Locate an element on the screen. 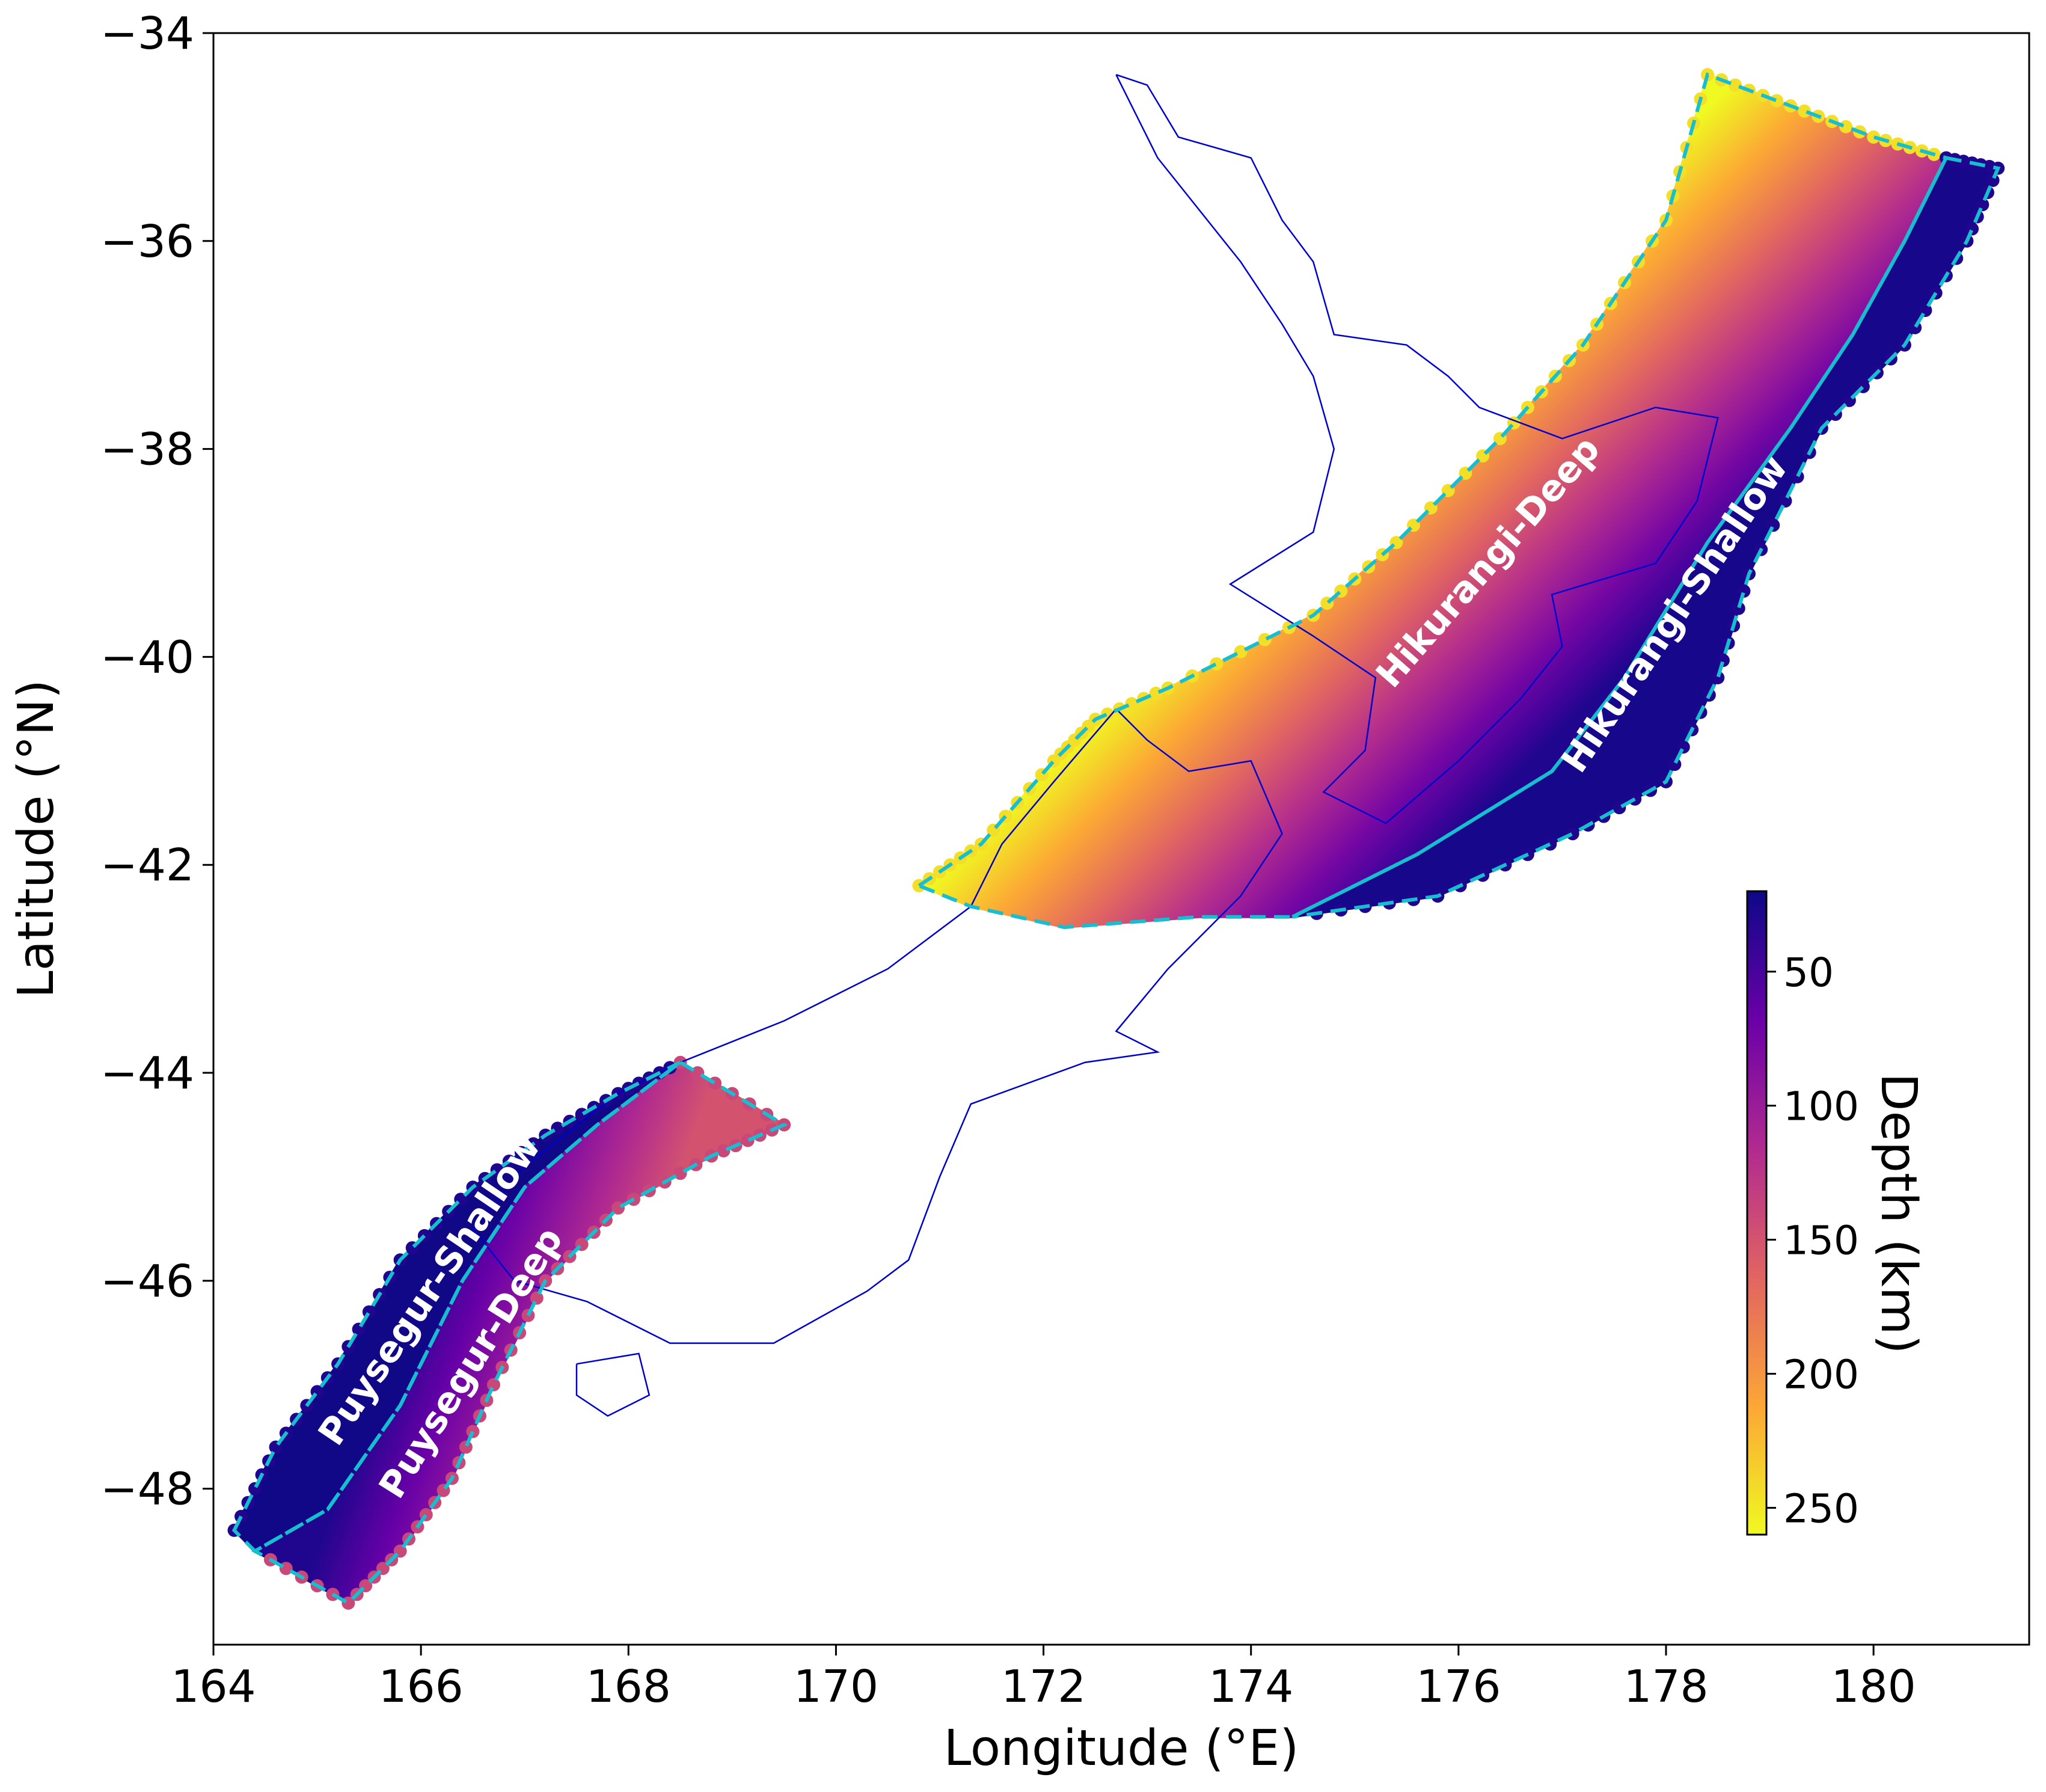  colorbar-tick-label: 250 is located at coordinates (1821, 1508).